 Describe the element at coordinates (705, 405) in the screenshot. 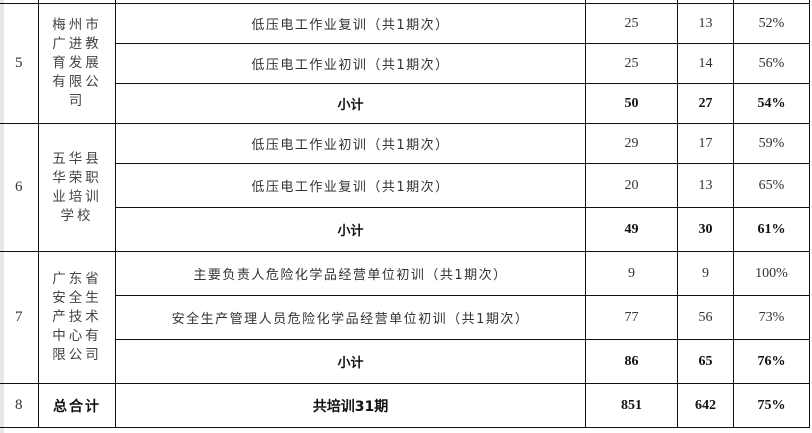

I see `total-passed: 642` at that location.